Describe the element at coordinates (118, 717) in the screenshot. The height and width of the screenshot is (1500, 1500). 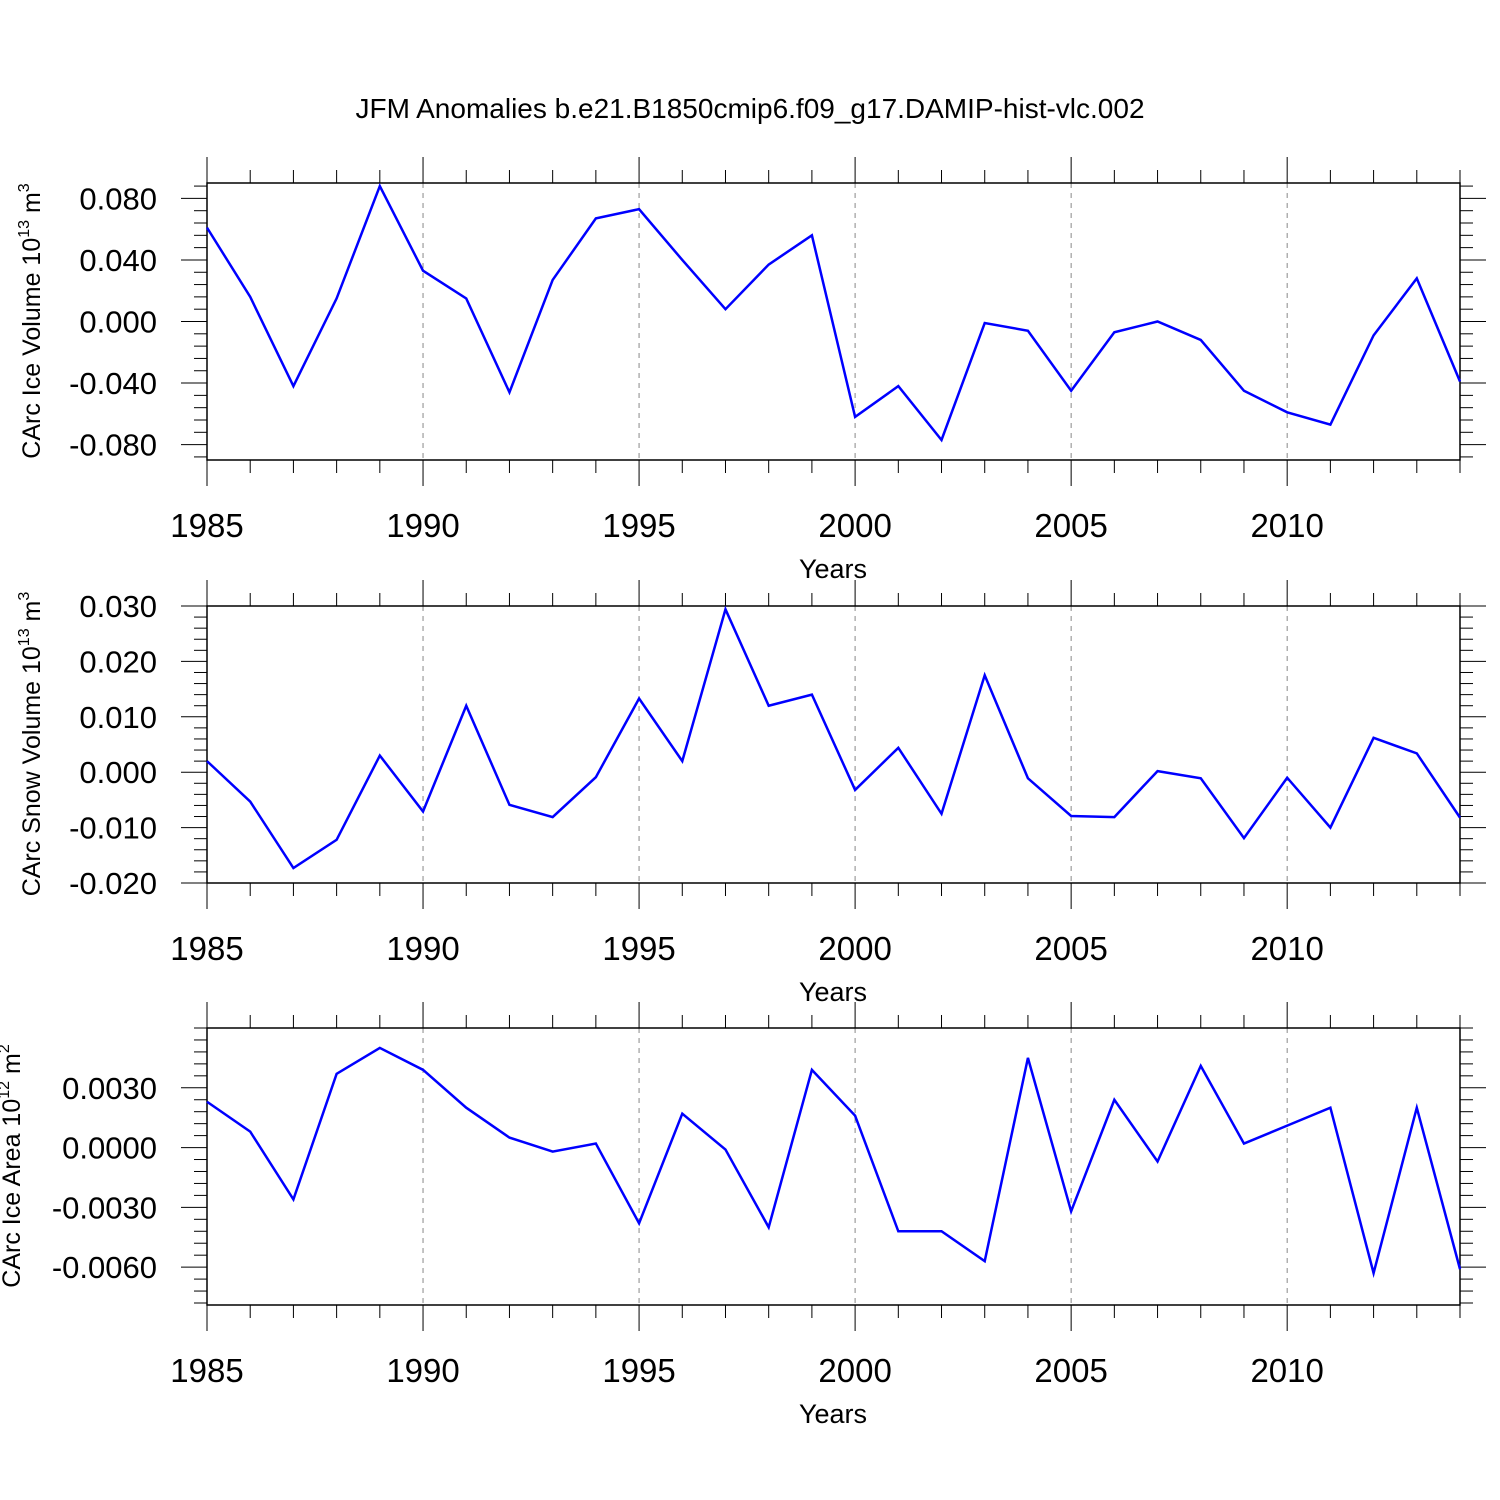
I see `y-tick-label: 0.010` at that location.